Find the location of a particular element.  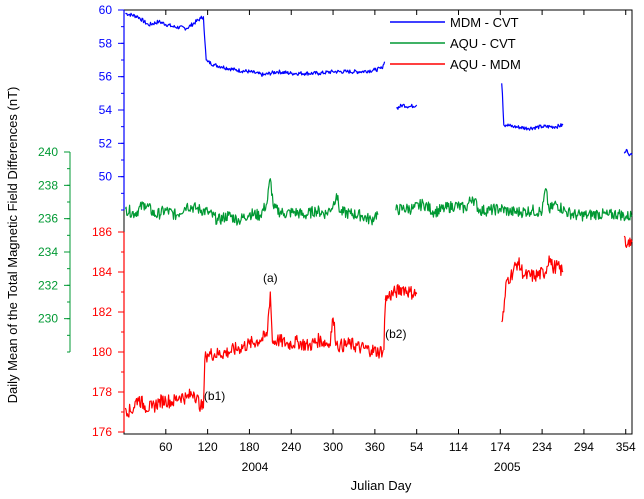

red-y-tick-label: 184 is located at coordinates (102, 272).